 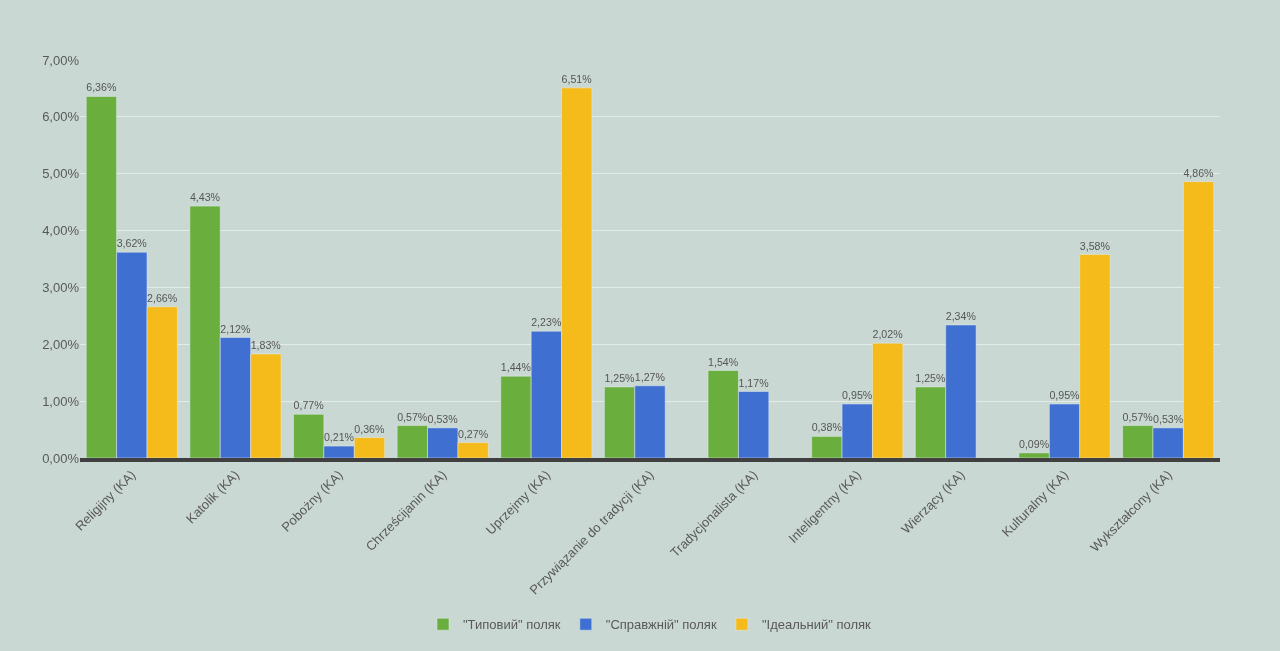 What do you see at coordinates (723, 361) in the screenshot?
I see `data-label: 1,54%` at bounding box center [723, 361].